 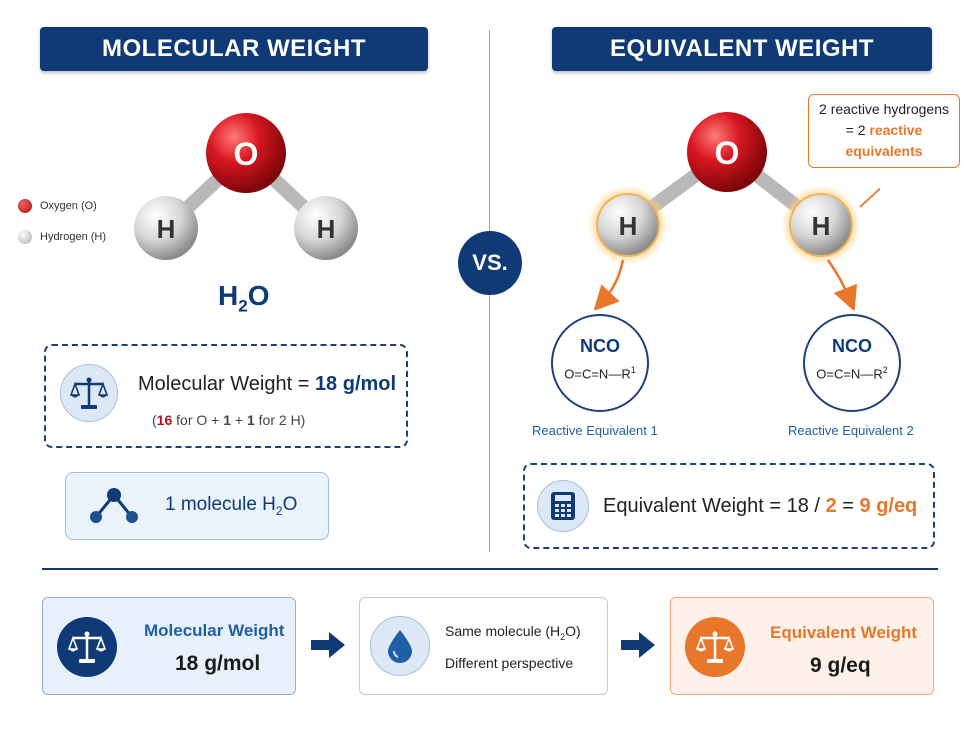 What do you see at coordinates (734, 211) in the screenshot?
I see `water-molecule-right: O H H` at bounding box center [734, 211].